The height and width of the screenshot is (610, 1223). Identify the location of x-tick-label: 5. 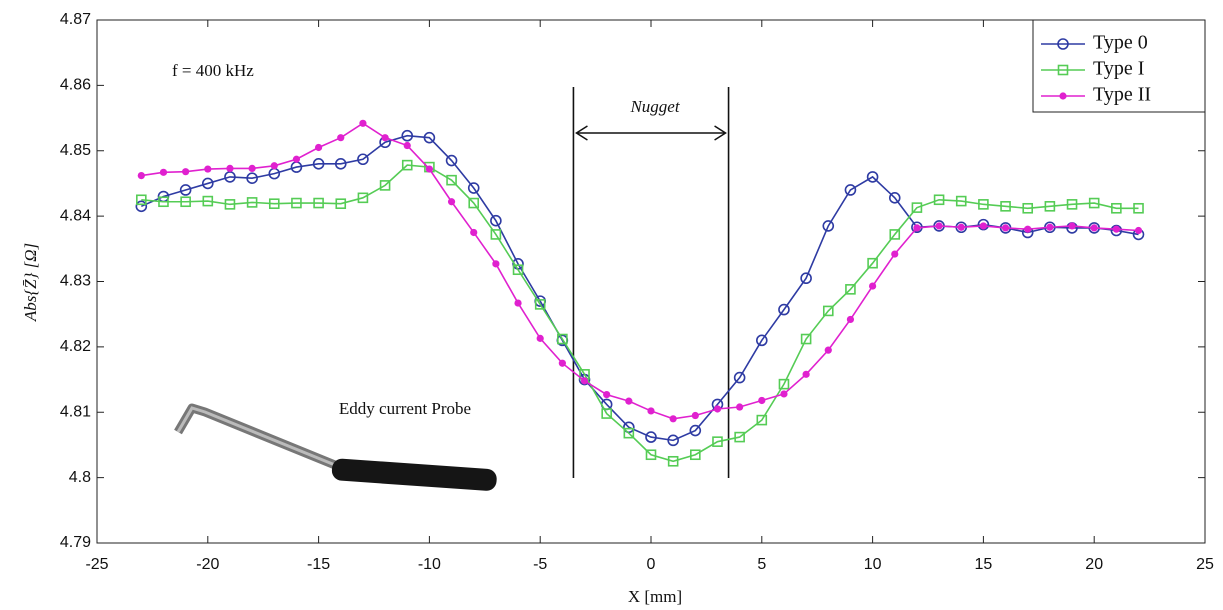
(761, 564).